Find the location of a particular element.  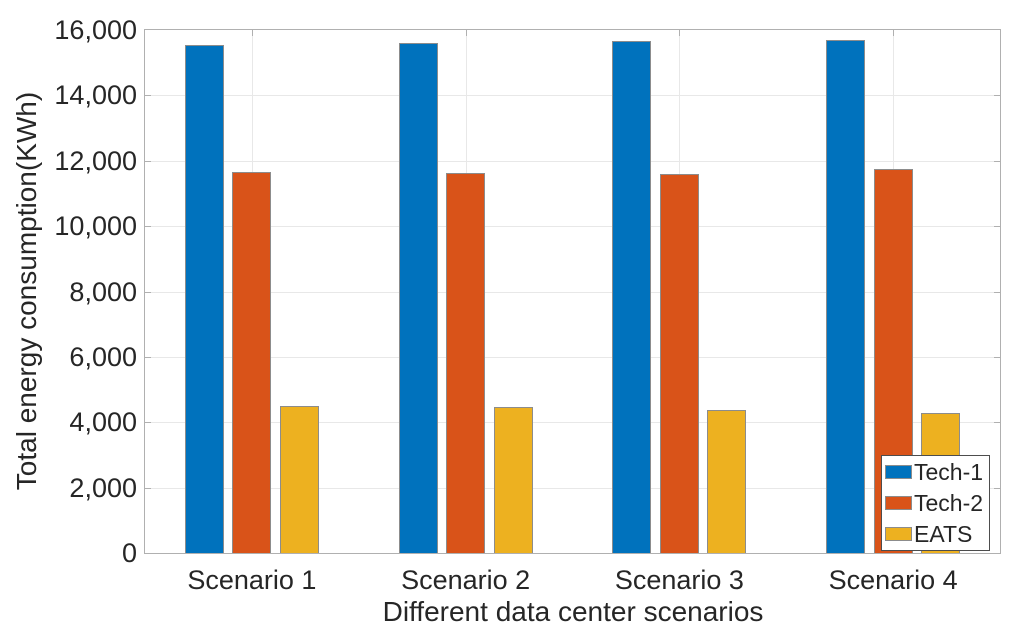

legend-label-tech-1: Tech-1 is located at coordinates (949, 472).